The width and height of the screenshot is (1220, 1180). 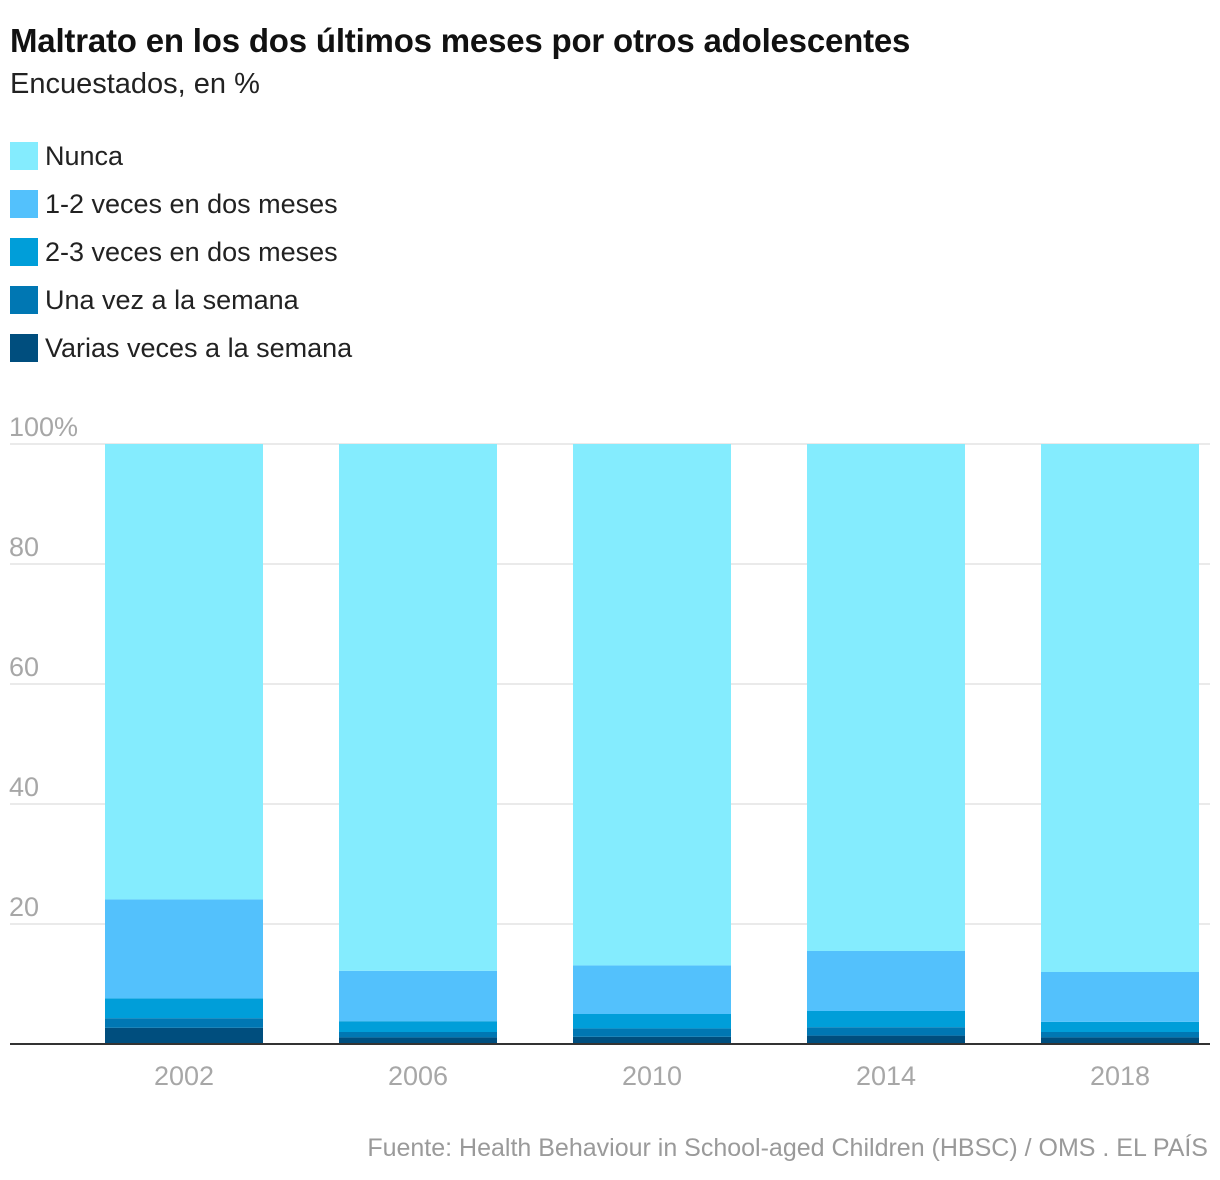 I want to click on legend-swatch-nunca, so click(x=24, y=156).